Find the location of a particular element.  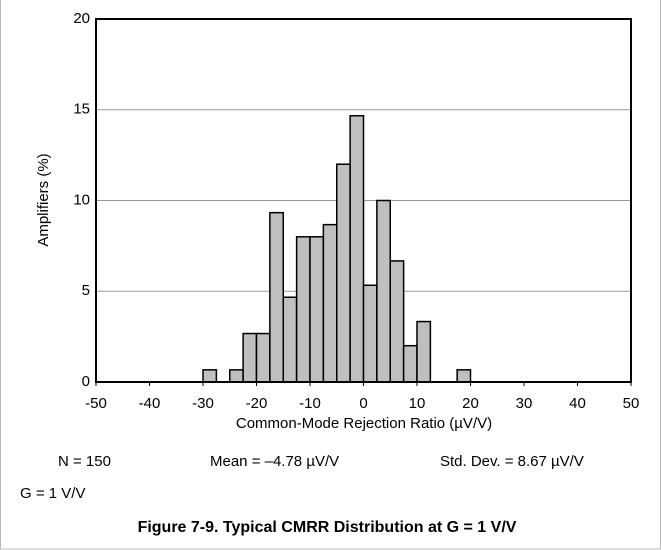

x-tick-label: 30 is located at coordinates (524, 403).